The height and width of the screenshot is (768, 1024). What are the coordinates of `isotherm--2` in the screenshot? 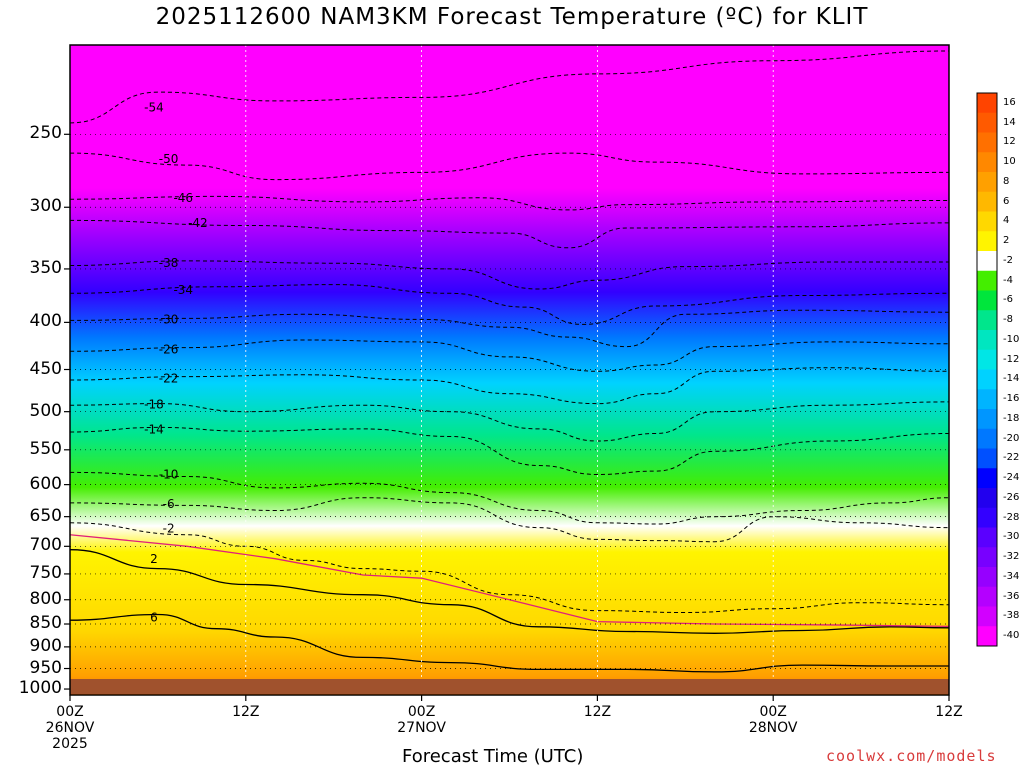 It's located at (509, 568).